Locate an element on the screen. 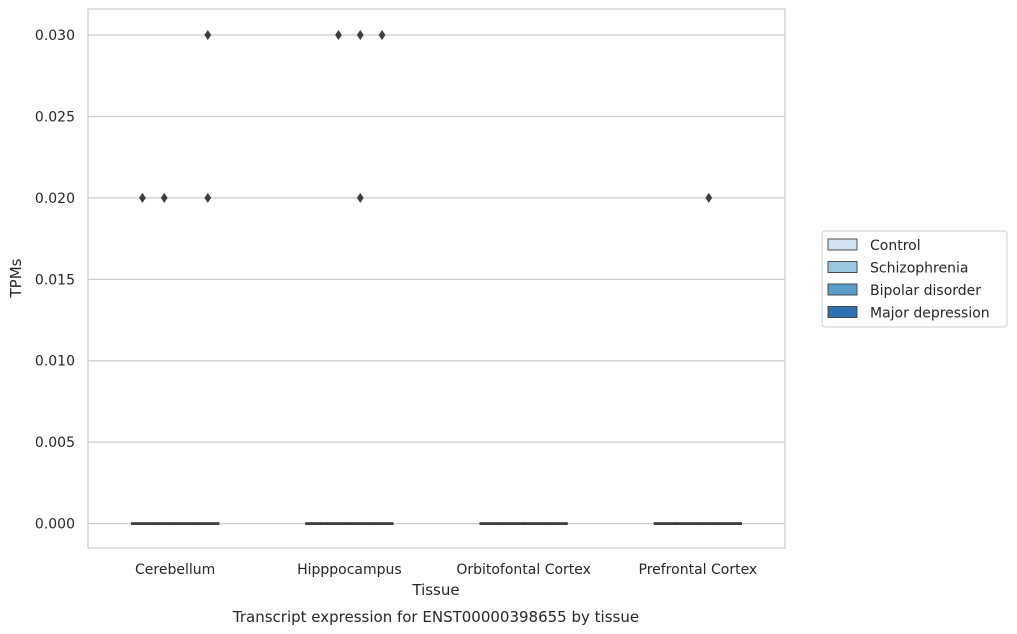  legend-label: Schizophrenia is located at coordinates (919, 269).